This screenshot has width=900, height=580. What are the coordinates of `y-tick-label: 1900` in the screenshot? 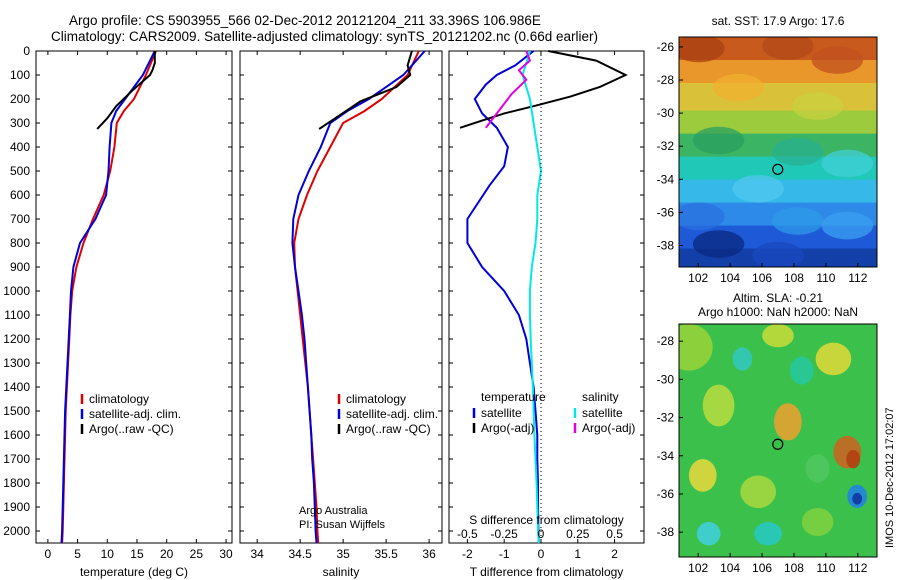 It's located at (16, 507).